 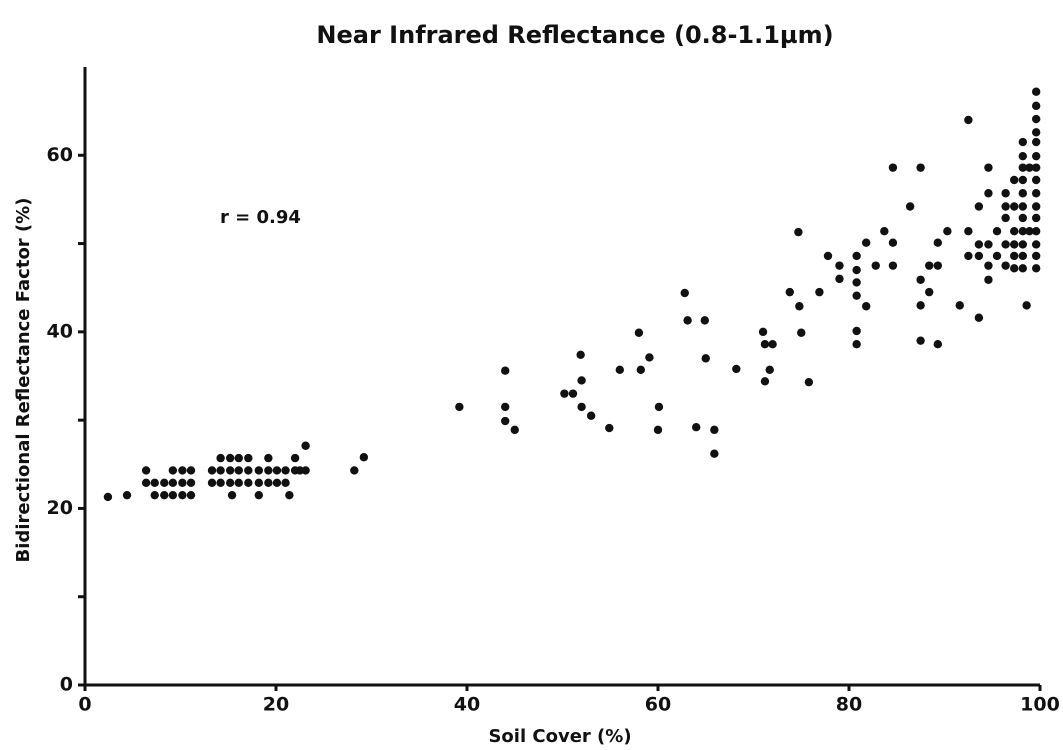 I want to click on y-tick-label: 60, so click(x=60, y=155).